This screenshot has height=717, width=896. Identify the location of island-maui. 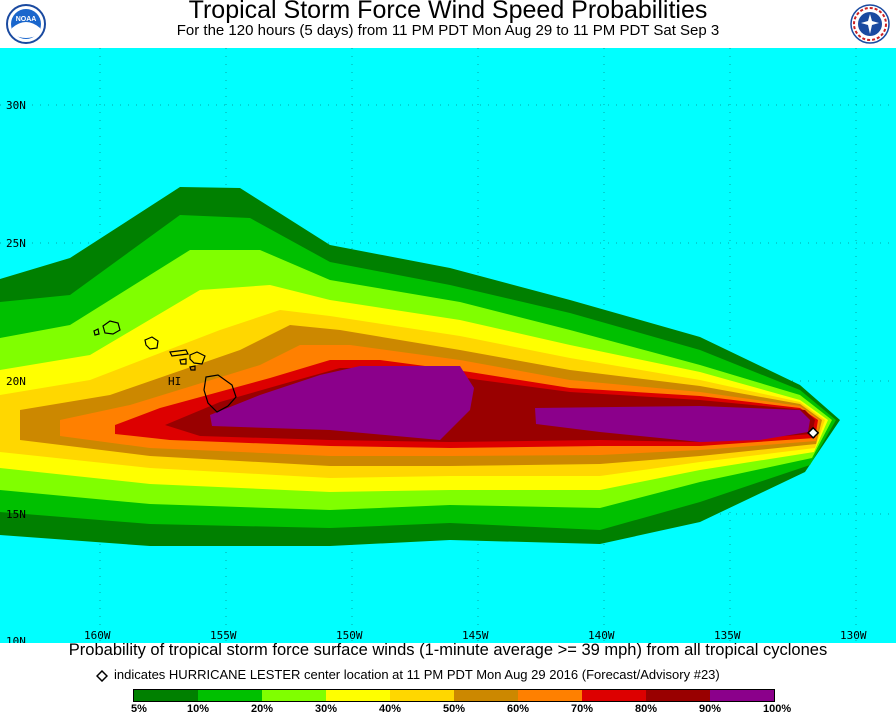
(197, 358).